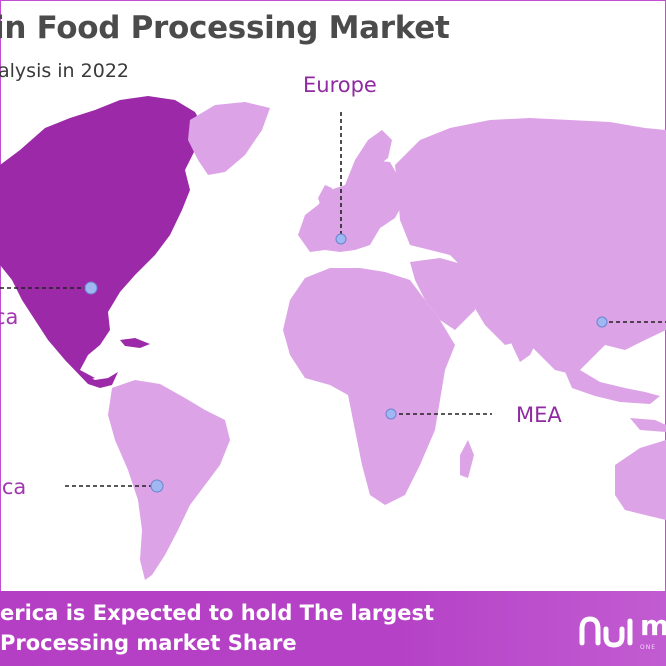 The height and width of the screenshot is (666, 666). I want to click on marker-asia, so click(602, 322).